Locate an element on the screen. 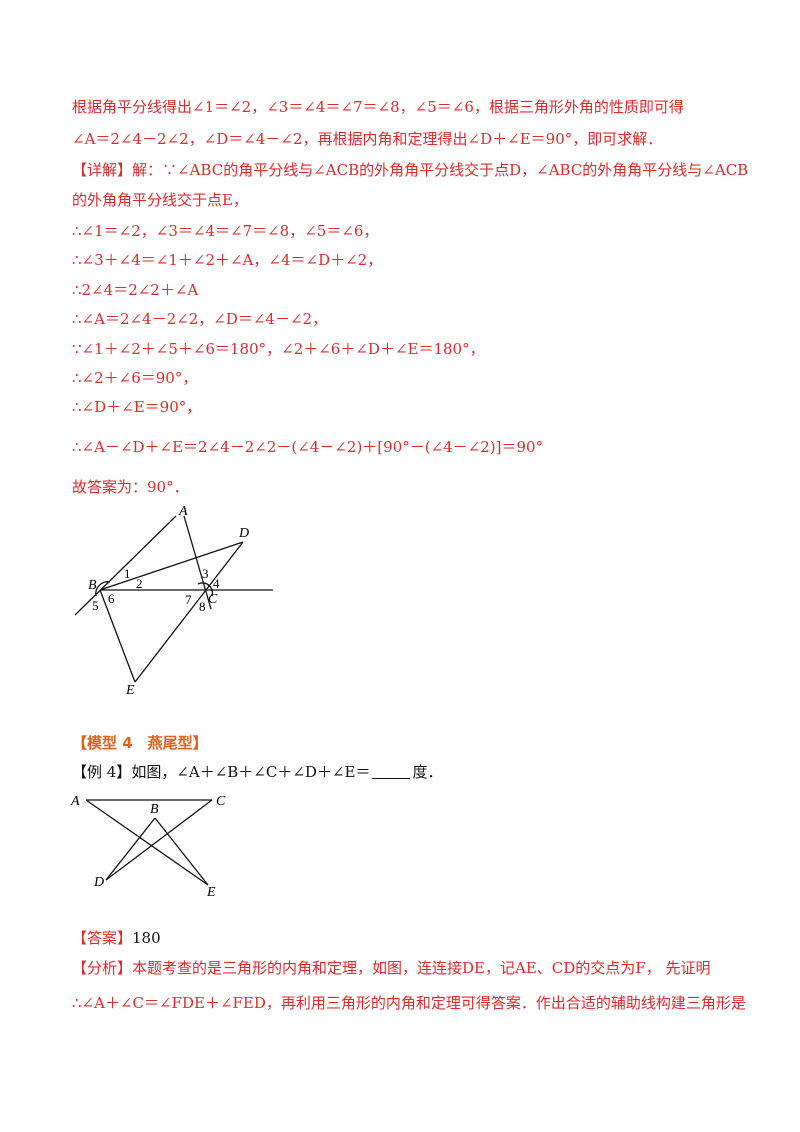  detail-line-2: 的外角角平分线交于点E， is located at coordinates (160, 200).